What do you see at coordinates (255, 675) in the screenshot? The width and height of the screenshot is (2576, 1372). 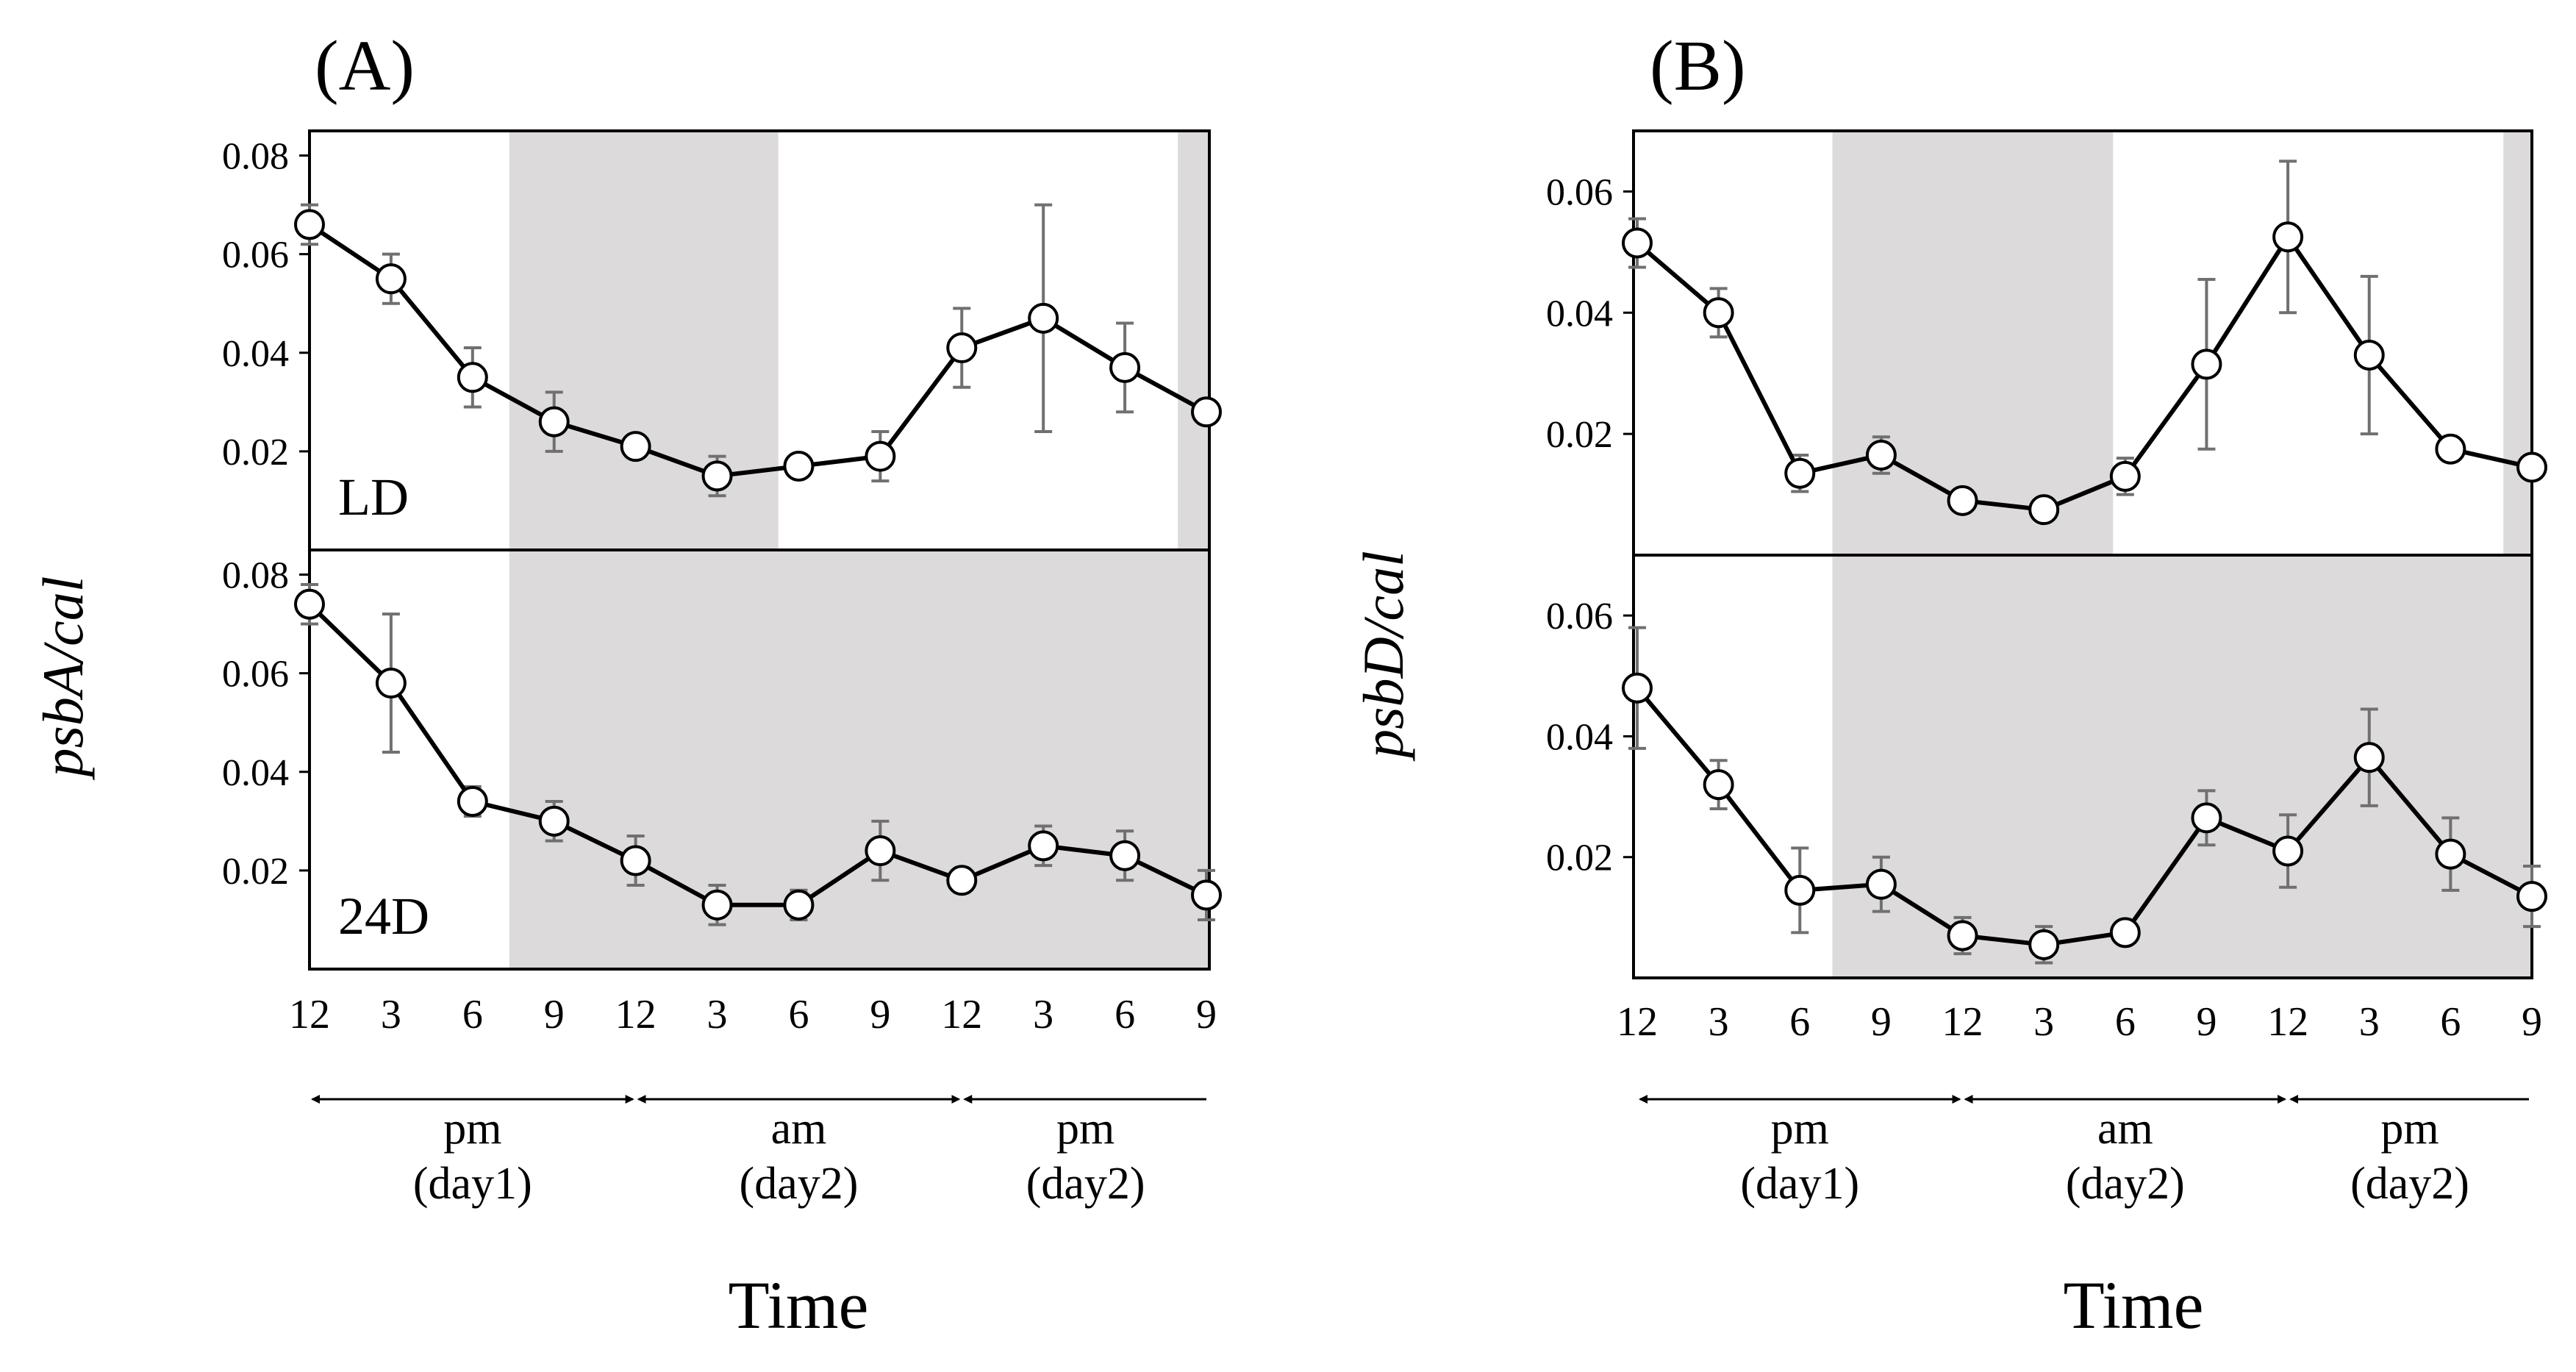 I see `panel-a-bottom-ytick-label-2: 0.06` at bounding box center [255, 675].